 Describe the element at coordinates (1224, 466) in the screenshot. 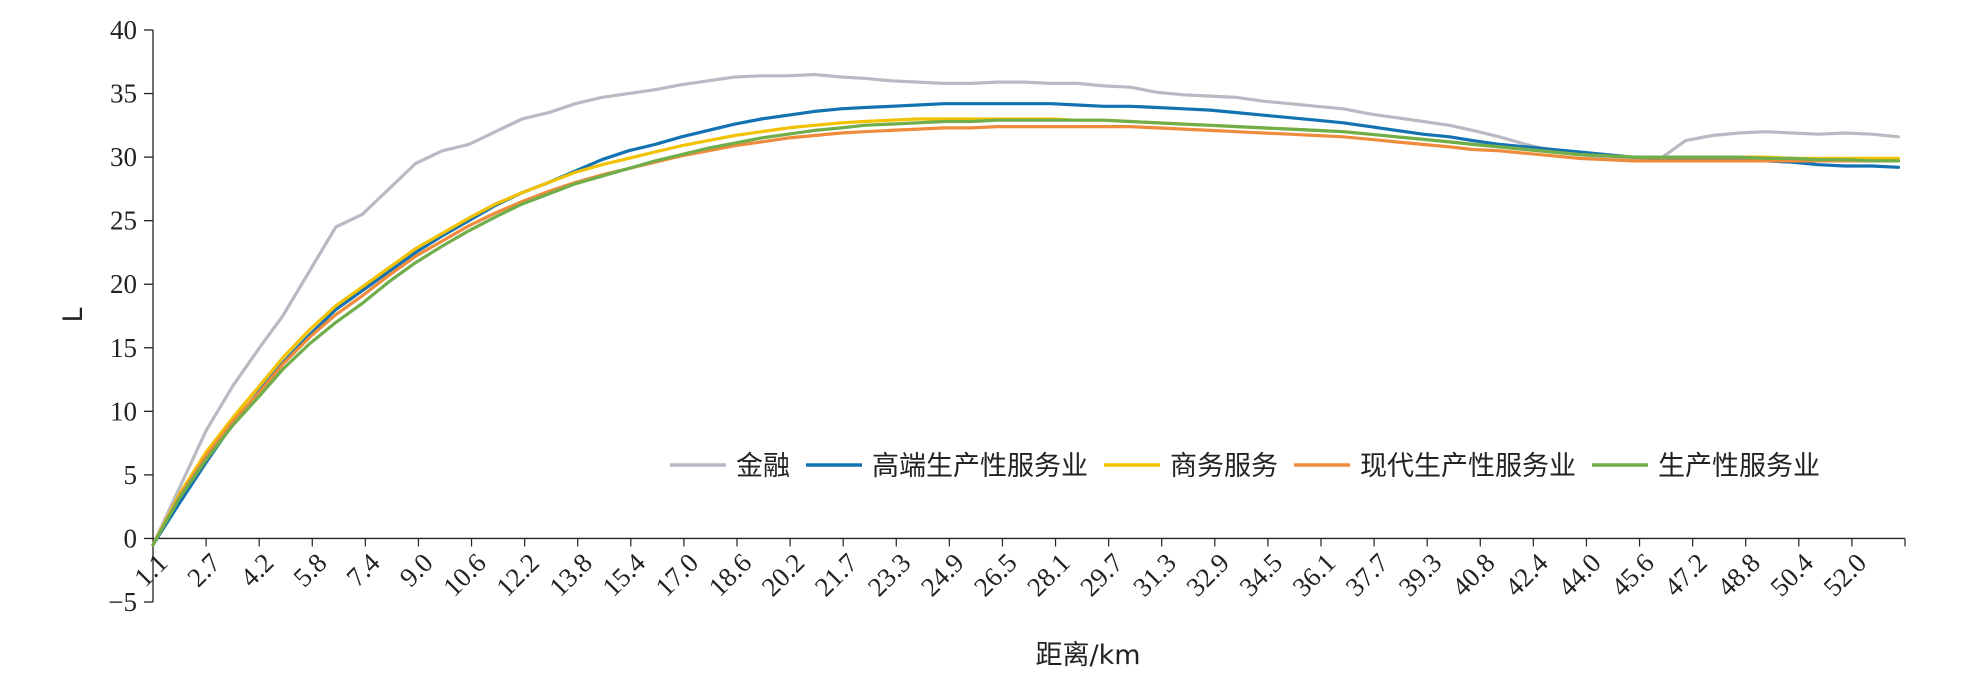

I see `legend-label-2: 商务服务` at that location.